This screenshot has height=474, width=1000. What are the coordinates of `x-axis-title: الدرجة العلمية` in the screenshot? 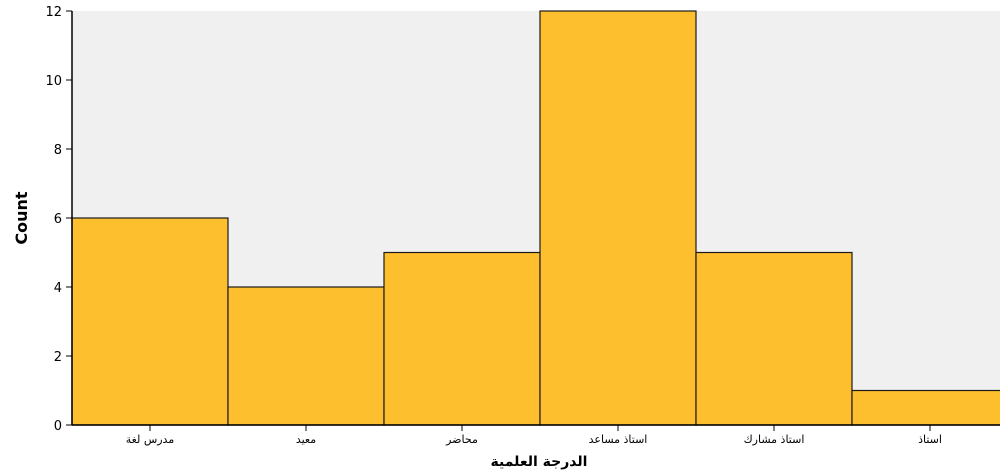 It's located at (539, 462).